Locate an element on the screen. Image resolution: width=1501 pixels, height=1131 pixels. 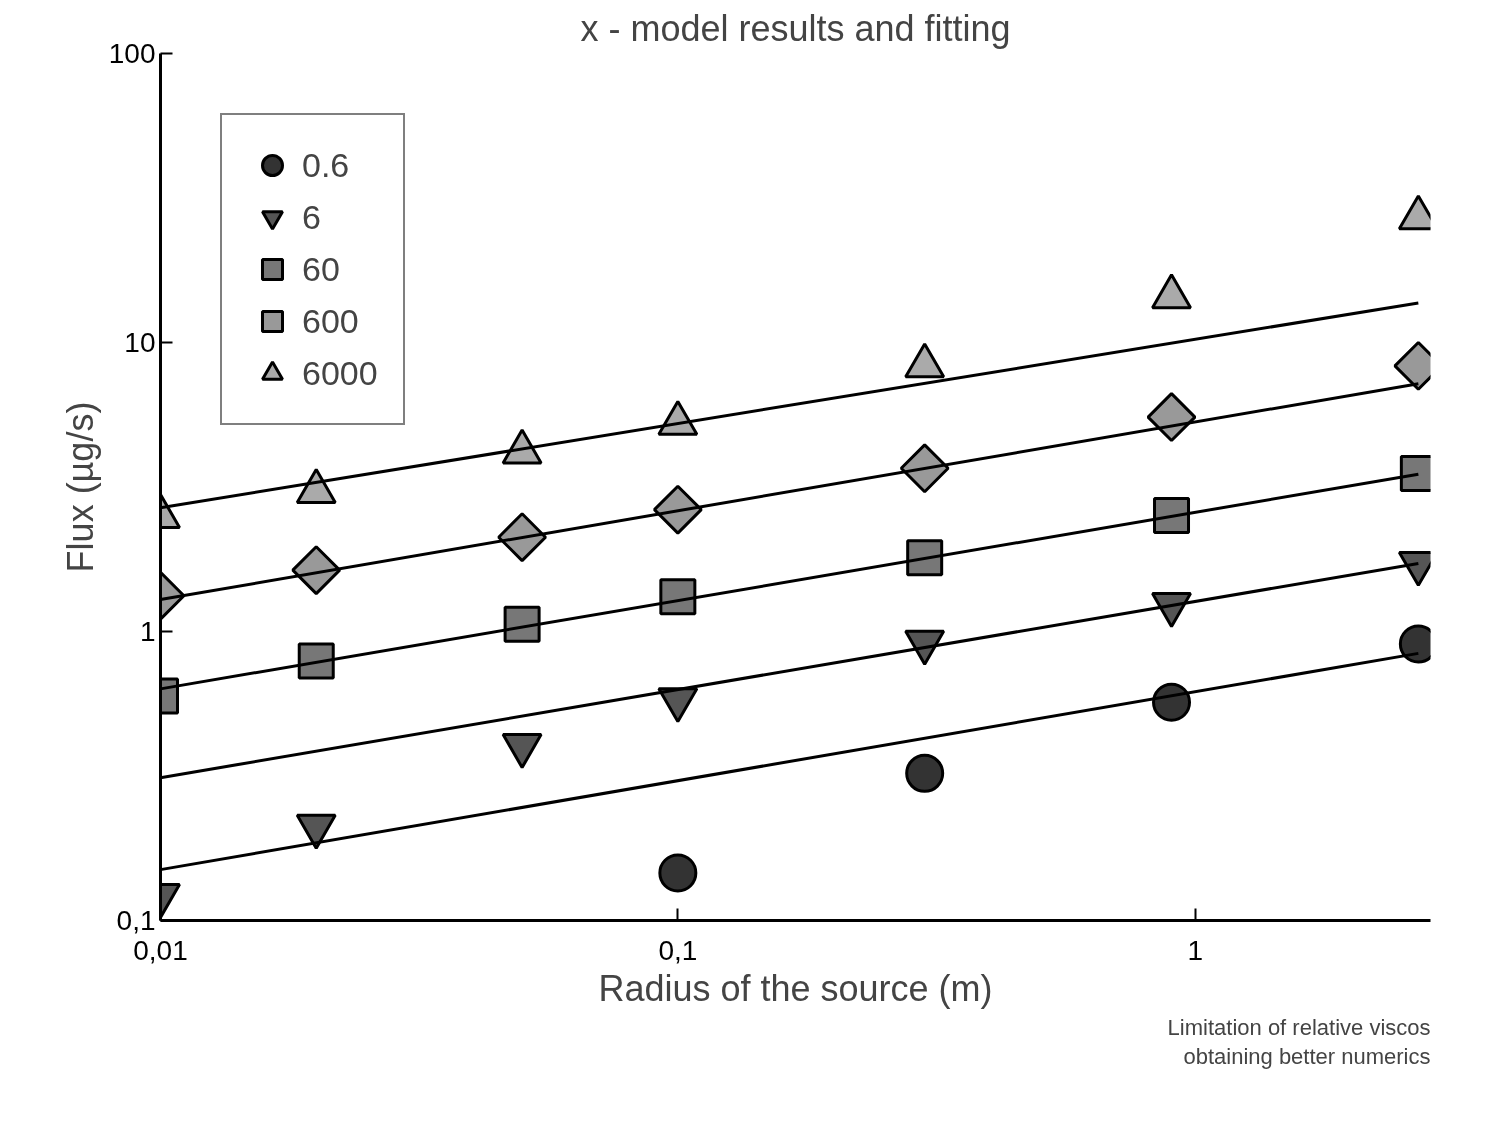
x-tick-label: 0,1 is located at coordinates (678, 950).